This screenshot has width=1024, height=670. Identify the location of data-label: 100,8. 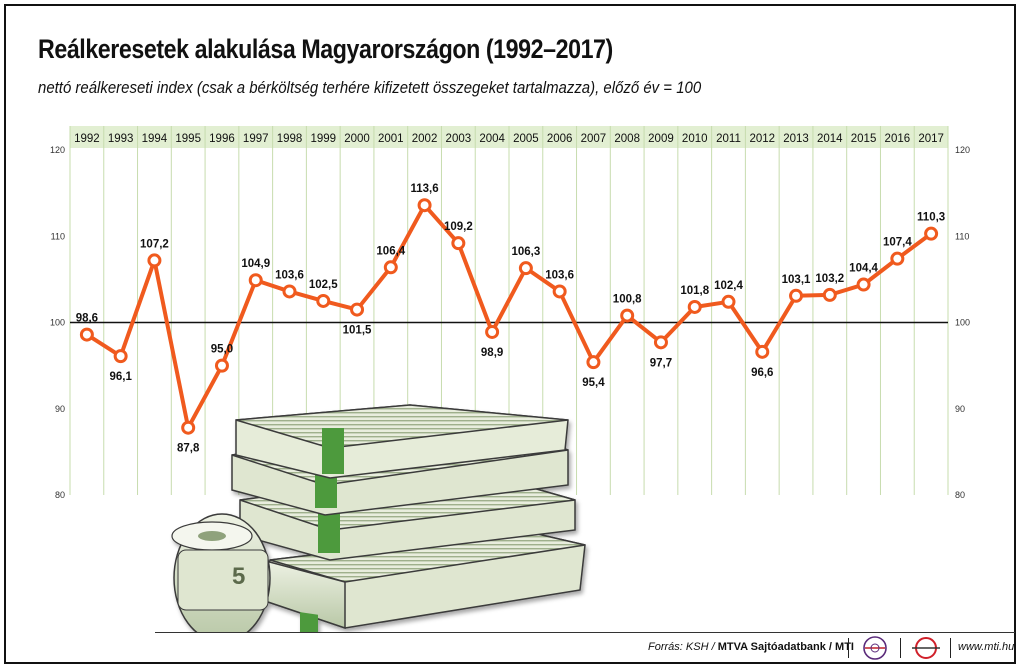
(627, 300).